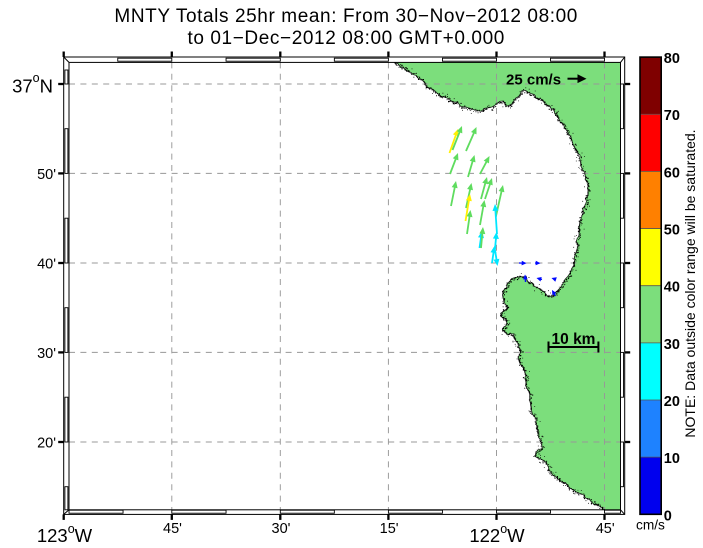 Image resolution: width=703 pixels, height=548 pixels. Describe the element at coordinates (668, 516) in the screenshot. I see `svg-text: 0` at that location.